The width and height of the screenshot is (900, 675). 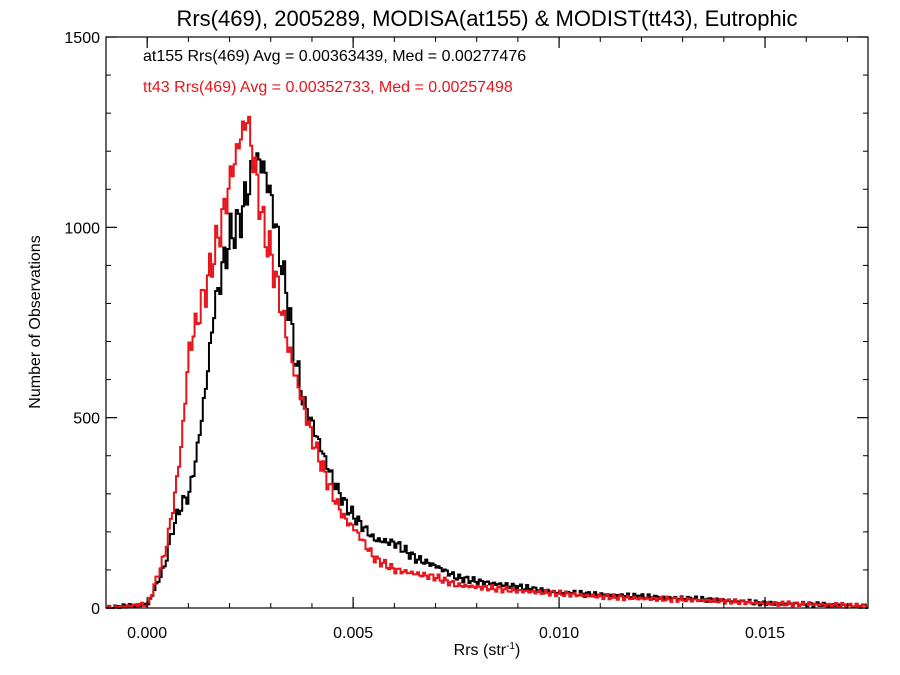 I want to click on x-axis-label-superscript: -1, so click(x=510, y=646).